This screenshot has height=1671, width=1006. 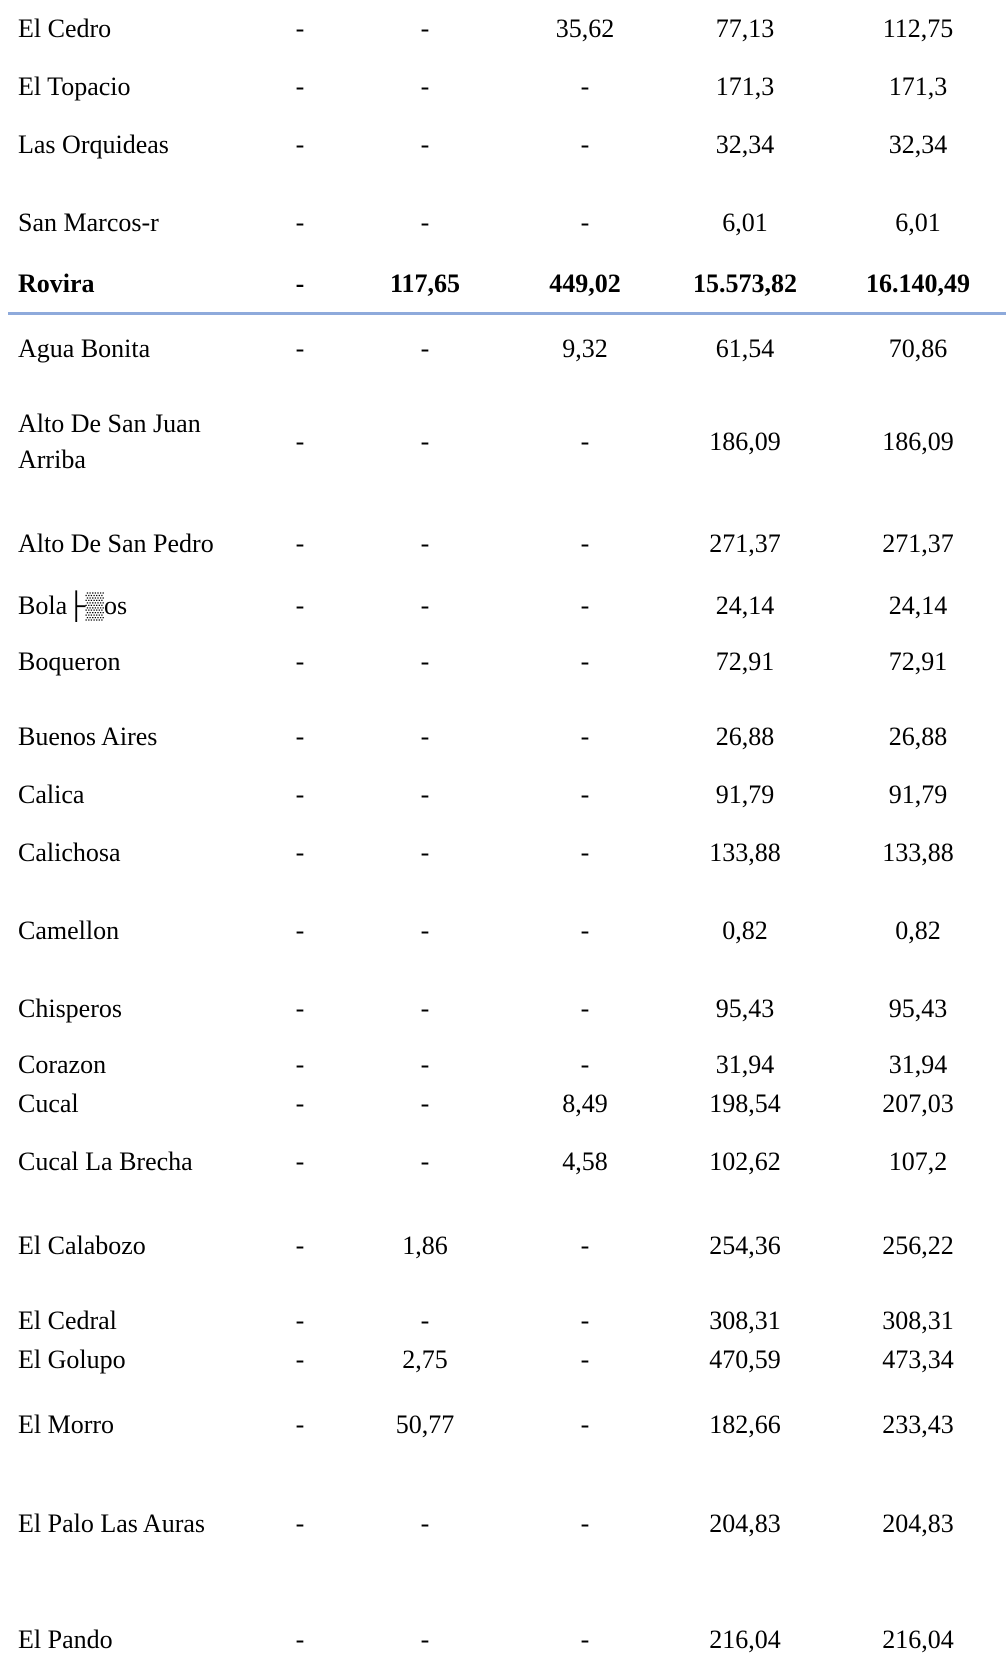 What do you see at coordinates (918, 1103) in the screenshot?
I see `cell-value: 207,03` at bounding box center [918, 1103].